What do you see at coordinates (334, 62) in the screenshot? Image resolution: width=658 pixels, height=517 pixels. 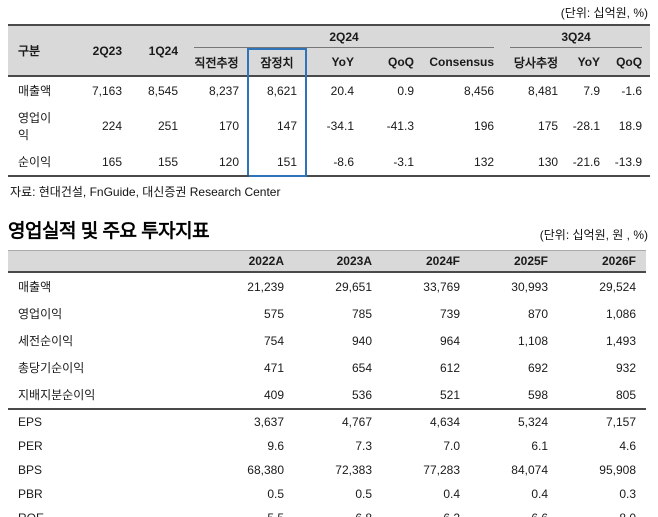 I see `col-header-yoy-2q24: YoY` at bounding box center [334, 62].